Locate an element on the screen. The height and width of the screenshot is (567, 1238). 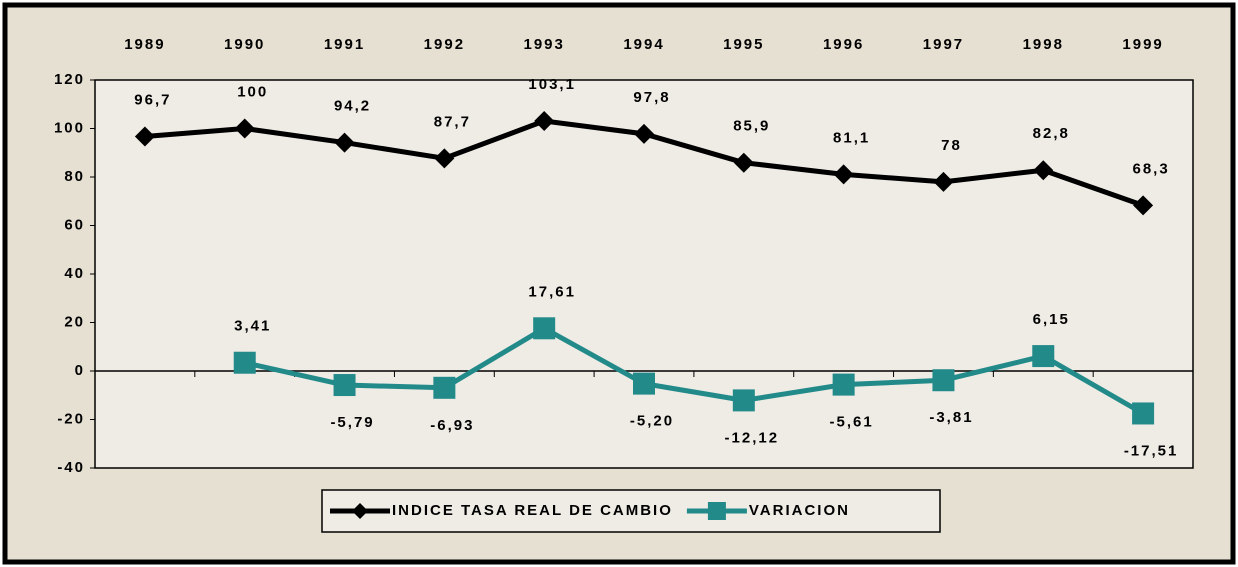
data-label: 97,8 is located at coordinates (651, 97).